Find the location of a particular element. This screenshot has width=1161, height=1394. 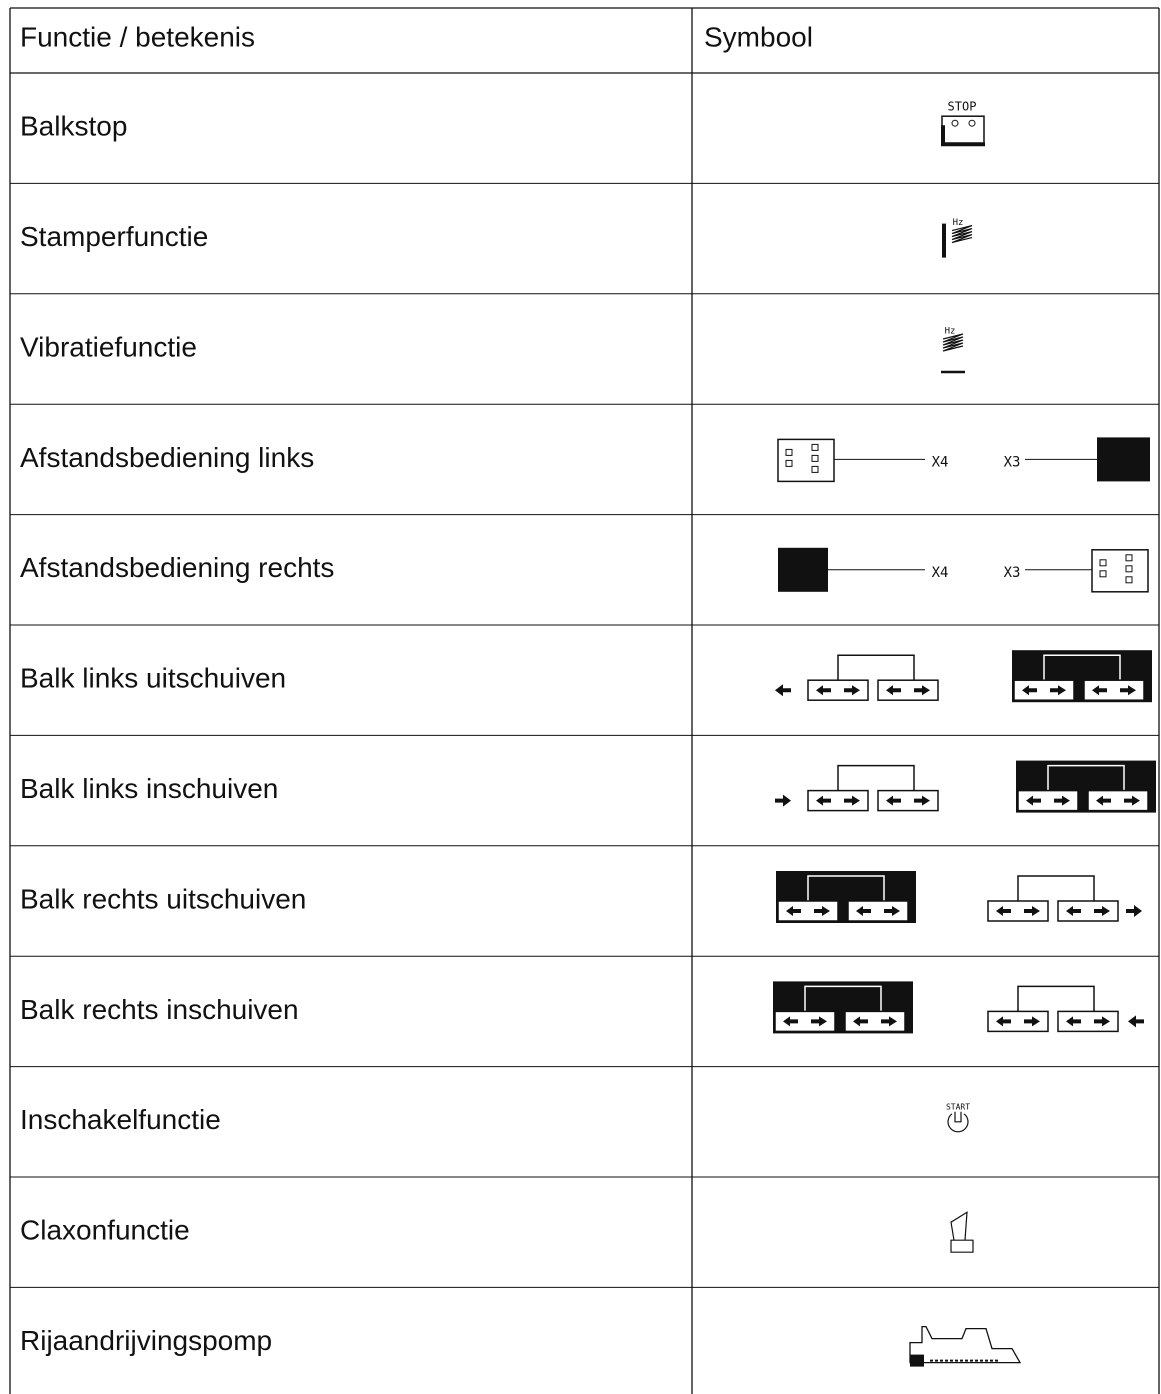

function-cell: Balk links uitschuiven is located at coordinates (153, 678).